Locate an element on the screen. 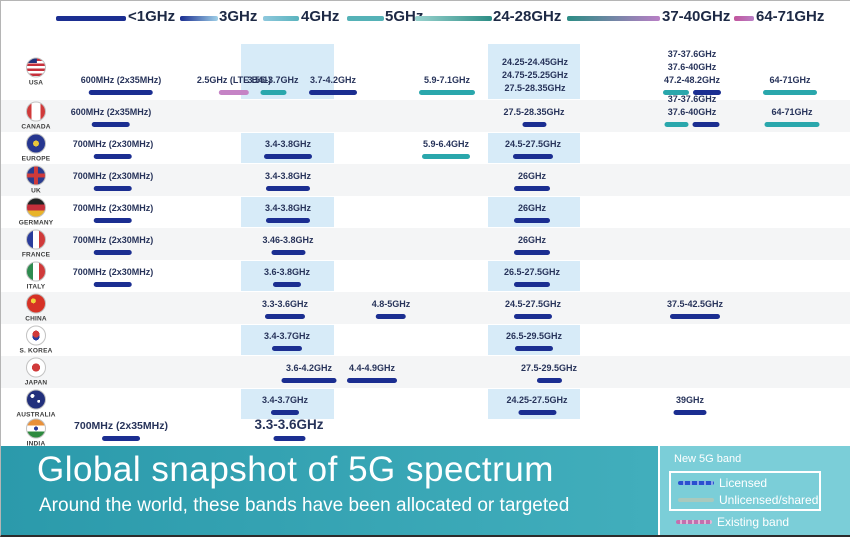  germany-flag-icon is located at coordinates (36, 207).